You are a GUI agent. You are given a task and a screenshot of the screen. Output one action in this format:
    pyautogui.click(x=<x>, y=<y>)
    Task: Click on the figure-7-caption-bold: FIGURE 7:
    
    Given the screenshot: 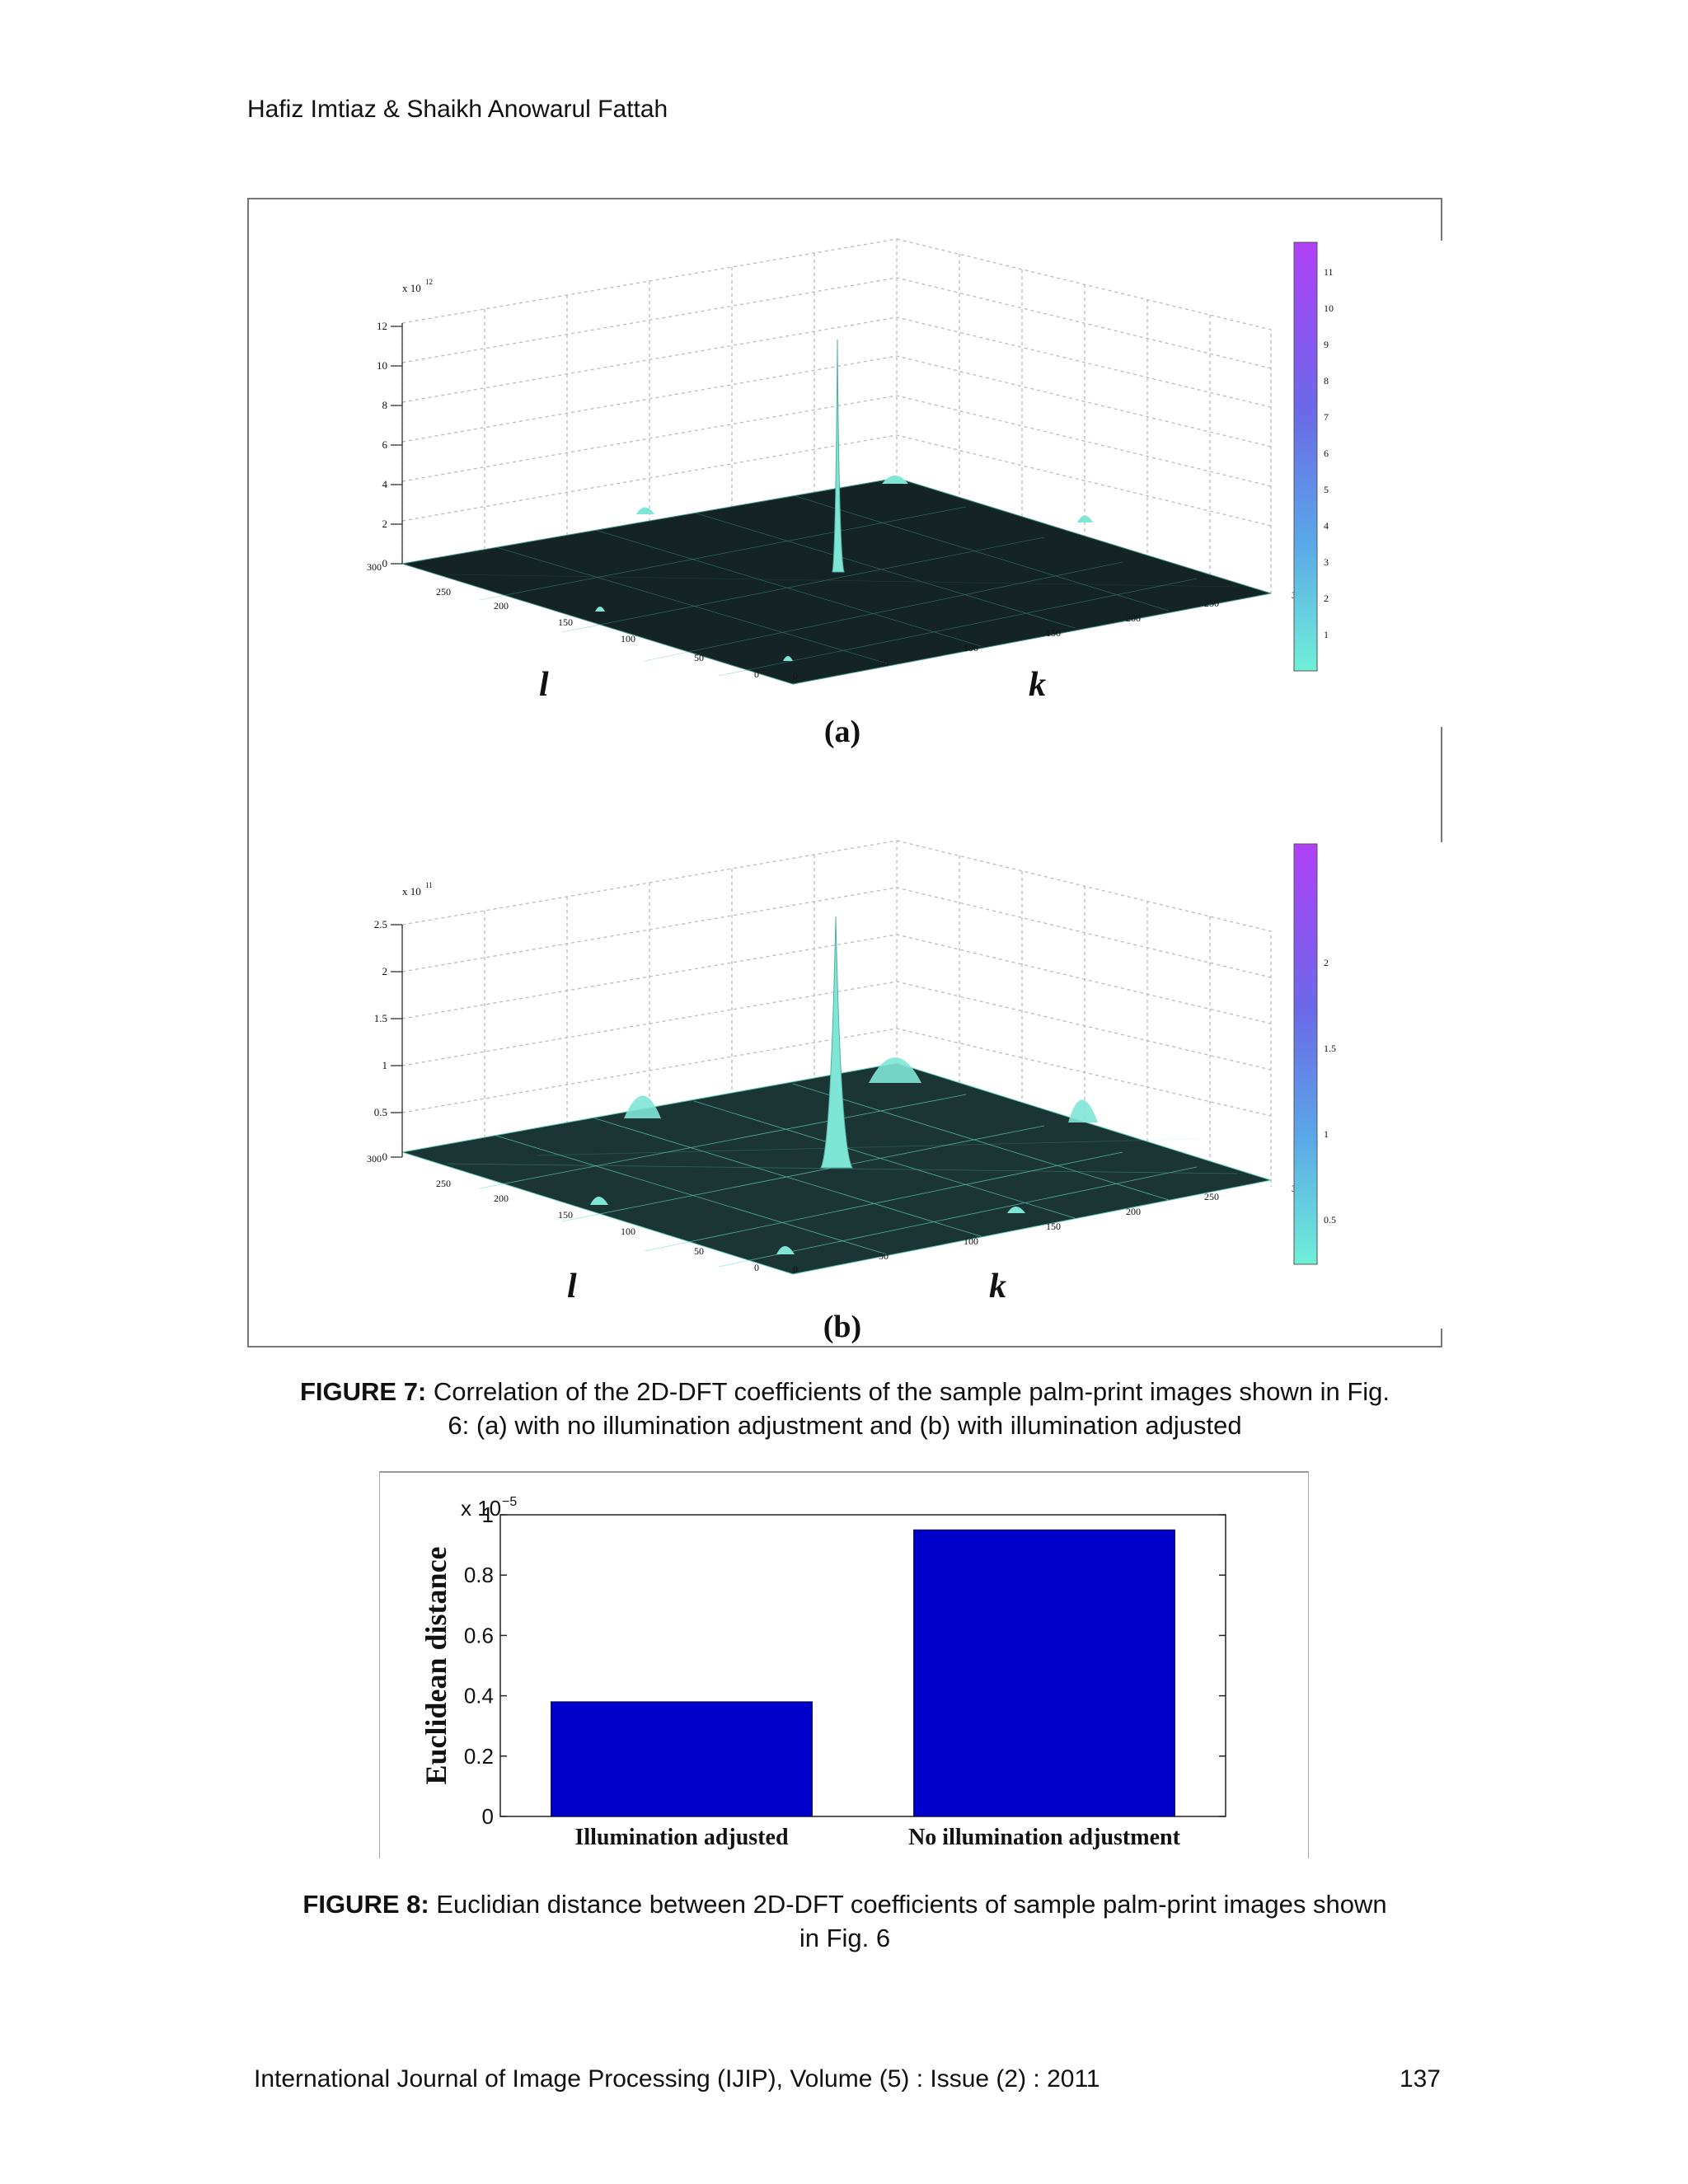 What is the action you would take?
    pyautogui.click(x=363, y=1391)
    